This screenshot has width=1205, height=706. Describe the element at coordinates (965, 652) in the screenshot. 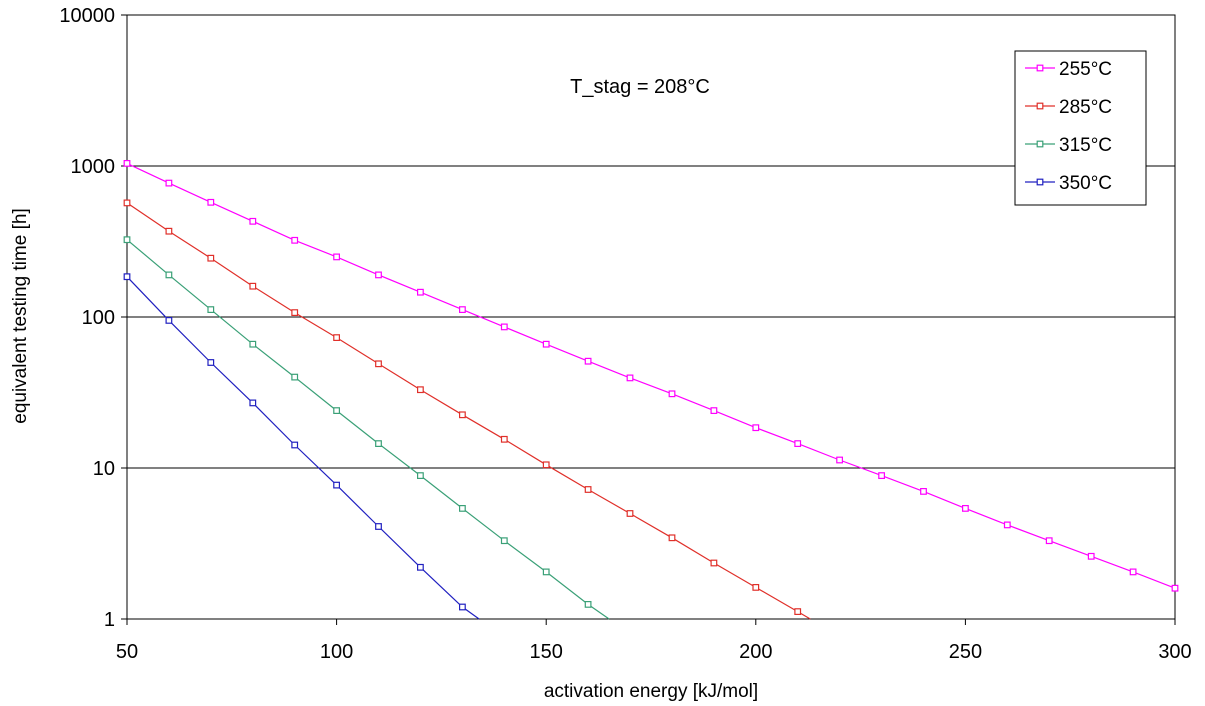

I see `x-tick-label: 250` at that location.